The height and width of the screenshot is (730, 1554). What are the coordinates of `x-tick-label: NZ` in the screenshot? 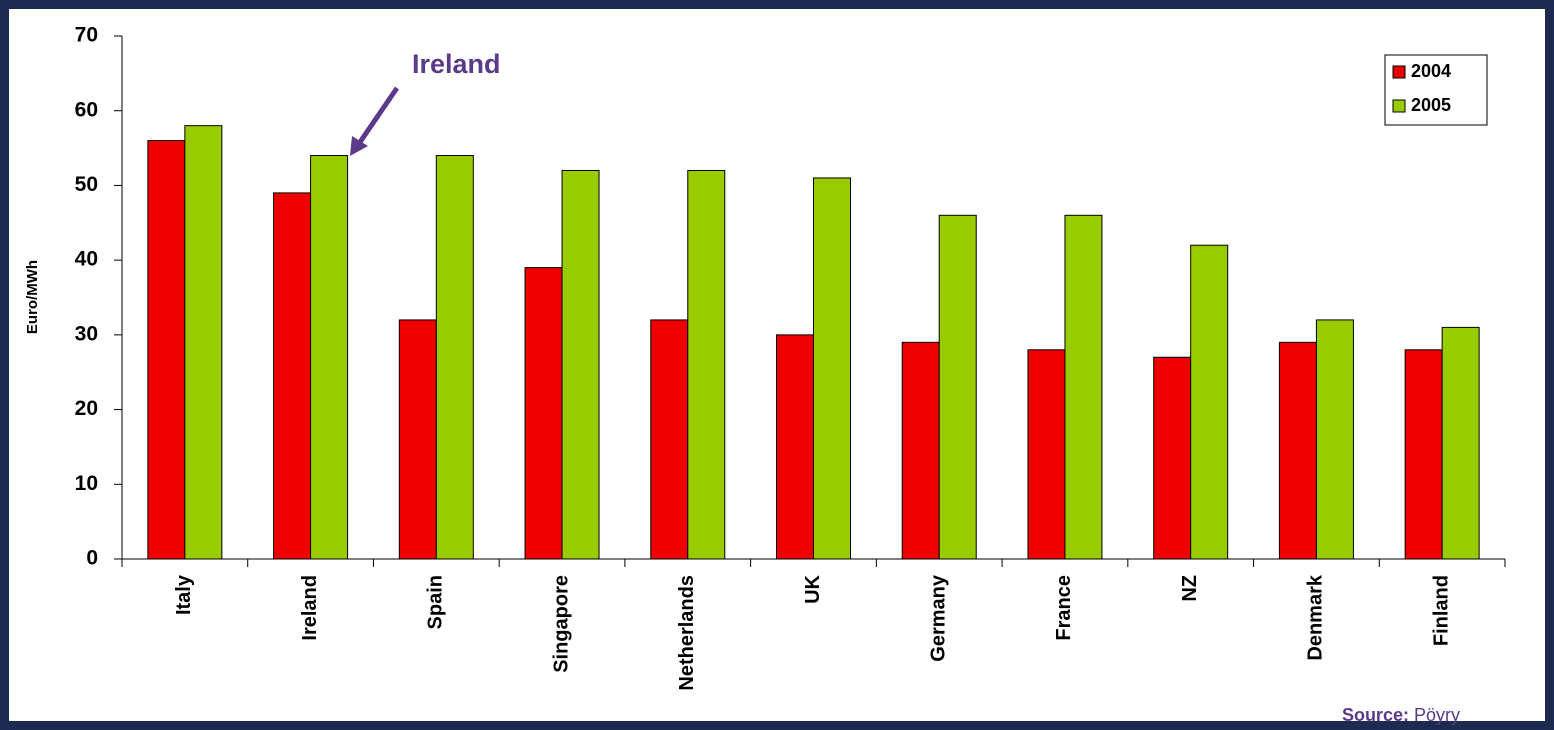 It's located at (1190, 588).